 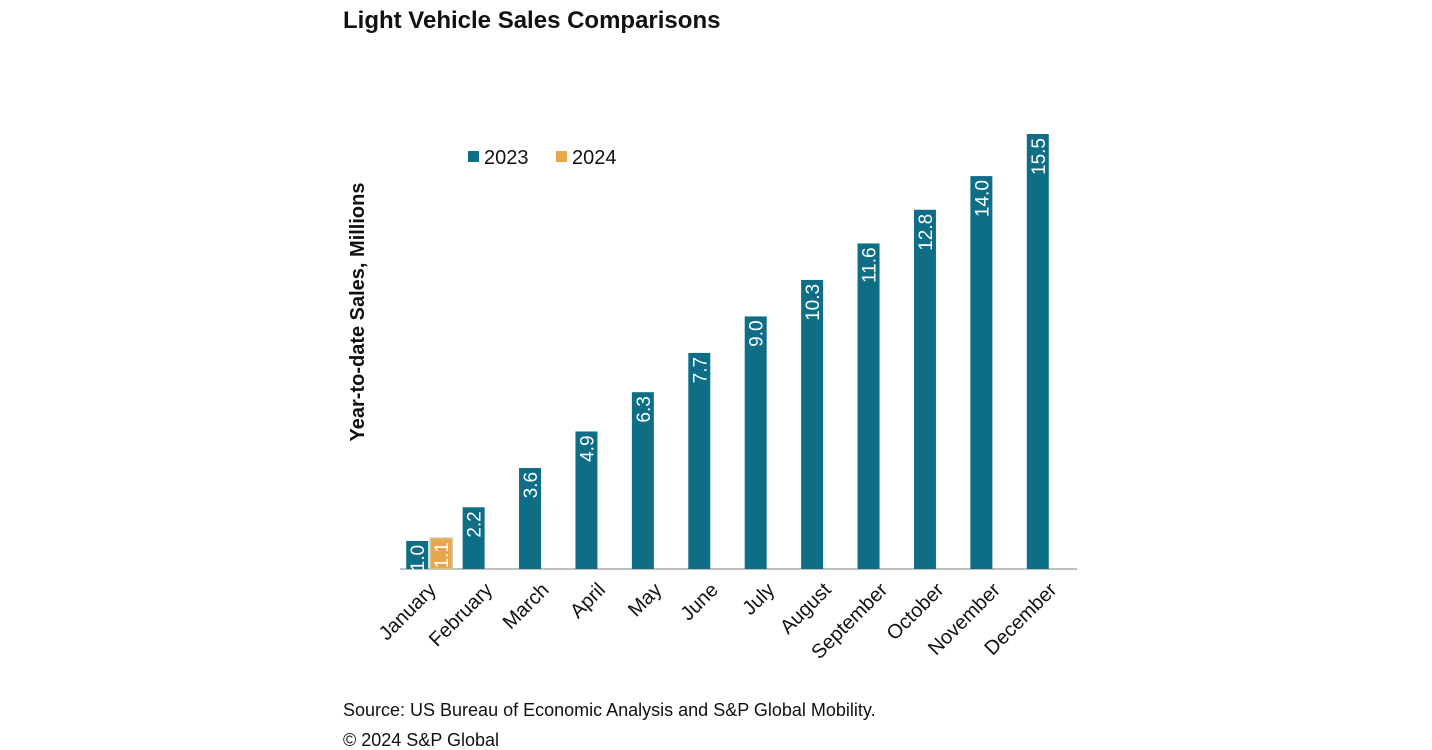 I want to click on x-tick-label: April, so click(x=588, y=601).